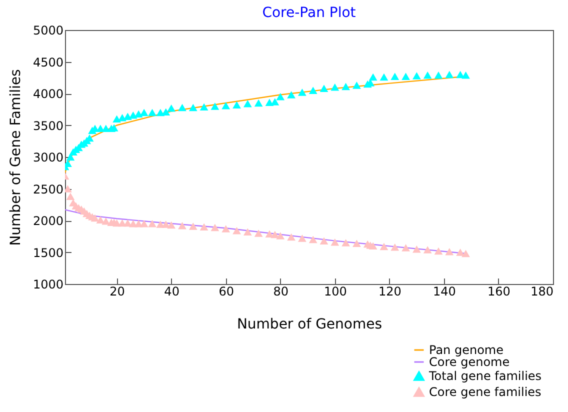 The image size is (568, 412). Describe the element at coordinates (335, 291) in the screenshot. I see `x-tick-label: 100` at that location.